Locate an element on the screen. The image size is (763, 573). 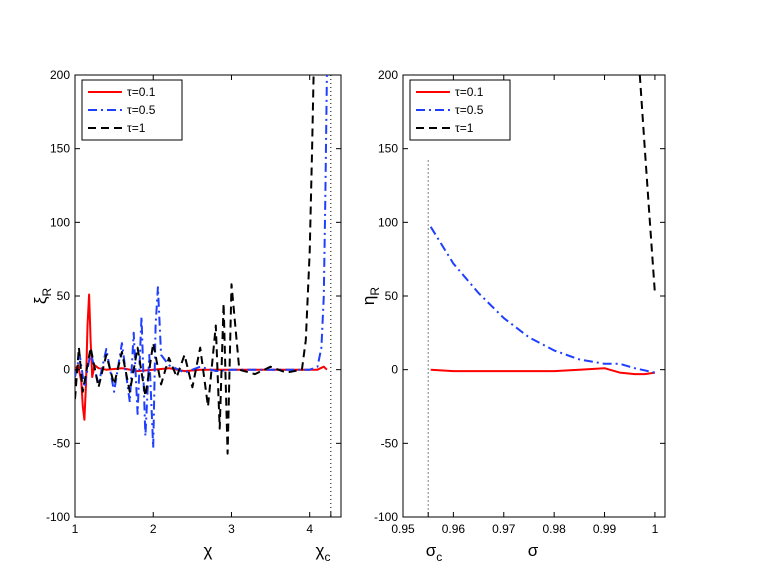
left-ytick-label: -50 is located at coordinates (62, 443).